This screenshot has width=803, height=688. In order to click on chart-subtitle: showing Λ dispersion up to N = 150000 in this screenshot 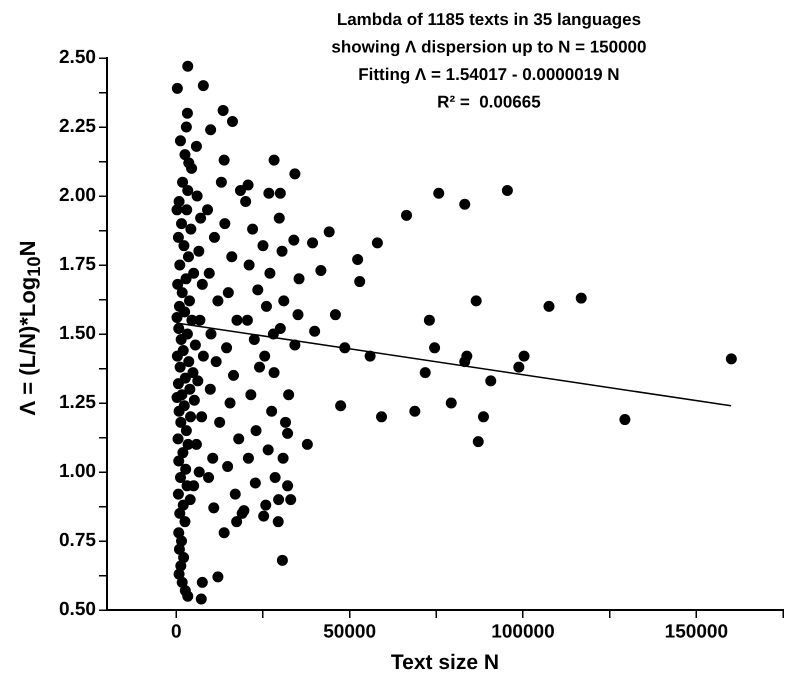, I will do `click(488, 47)`.